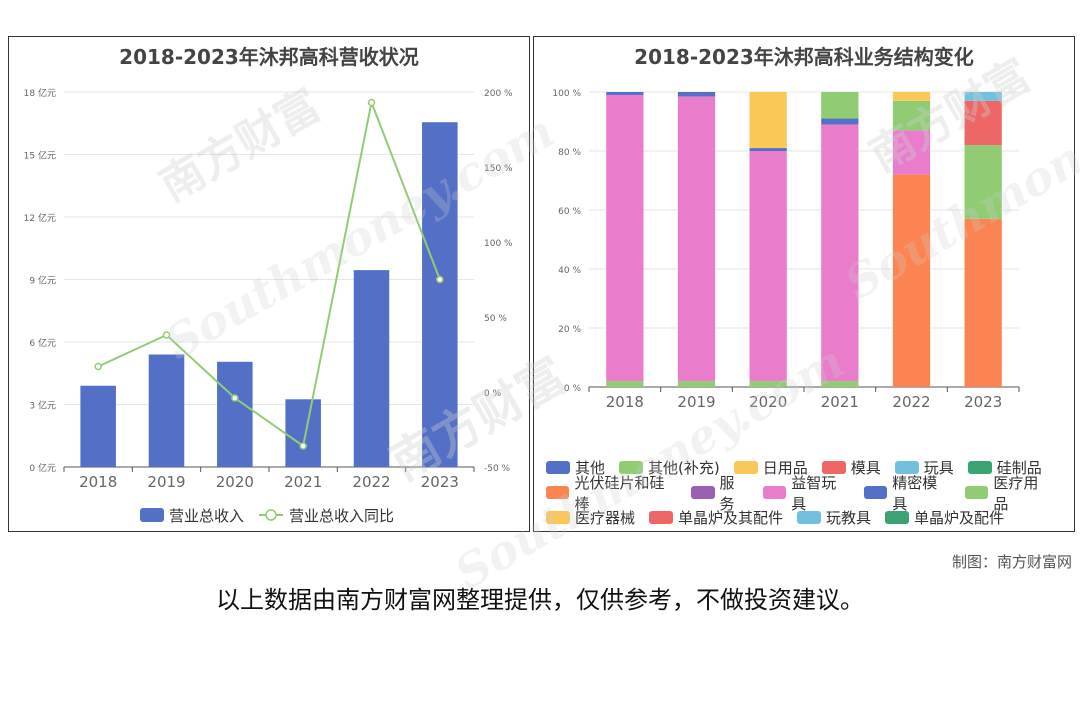 This screenshot has height=720, width=1080. I want to click on legend-row: 医疗器械 单晶炉及其配件 玩教具 单晶炉及配件, so click(806, 517).